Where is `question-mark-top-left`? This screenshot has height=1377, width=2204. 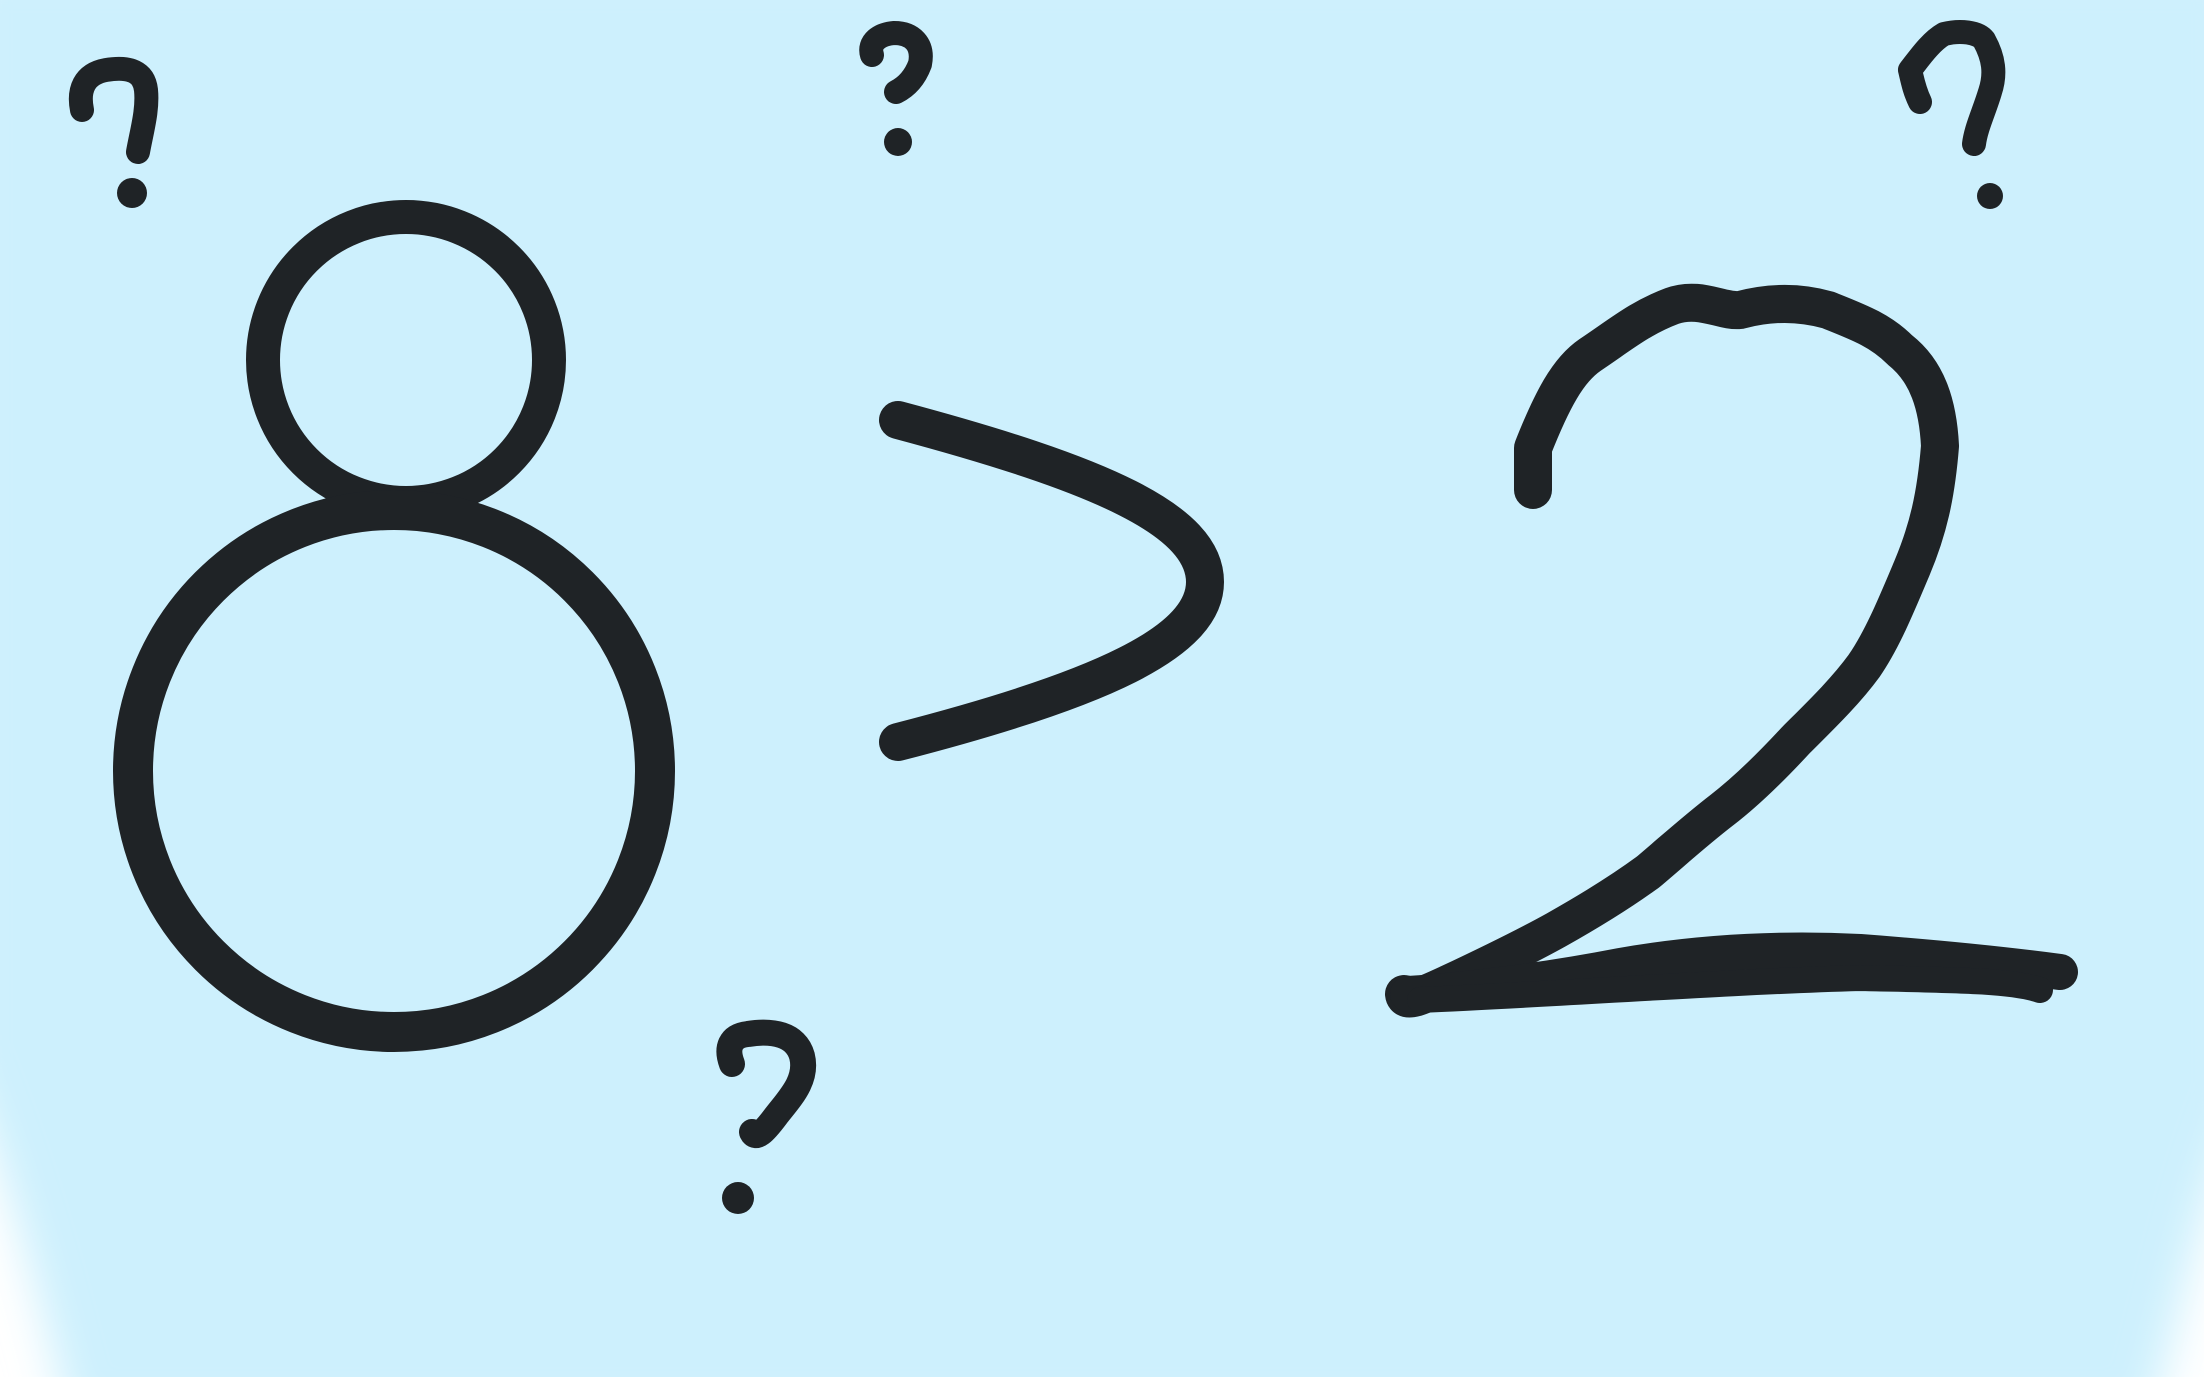
question-mark-top-left is located at coordinates (113, 132).